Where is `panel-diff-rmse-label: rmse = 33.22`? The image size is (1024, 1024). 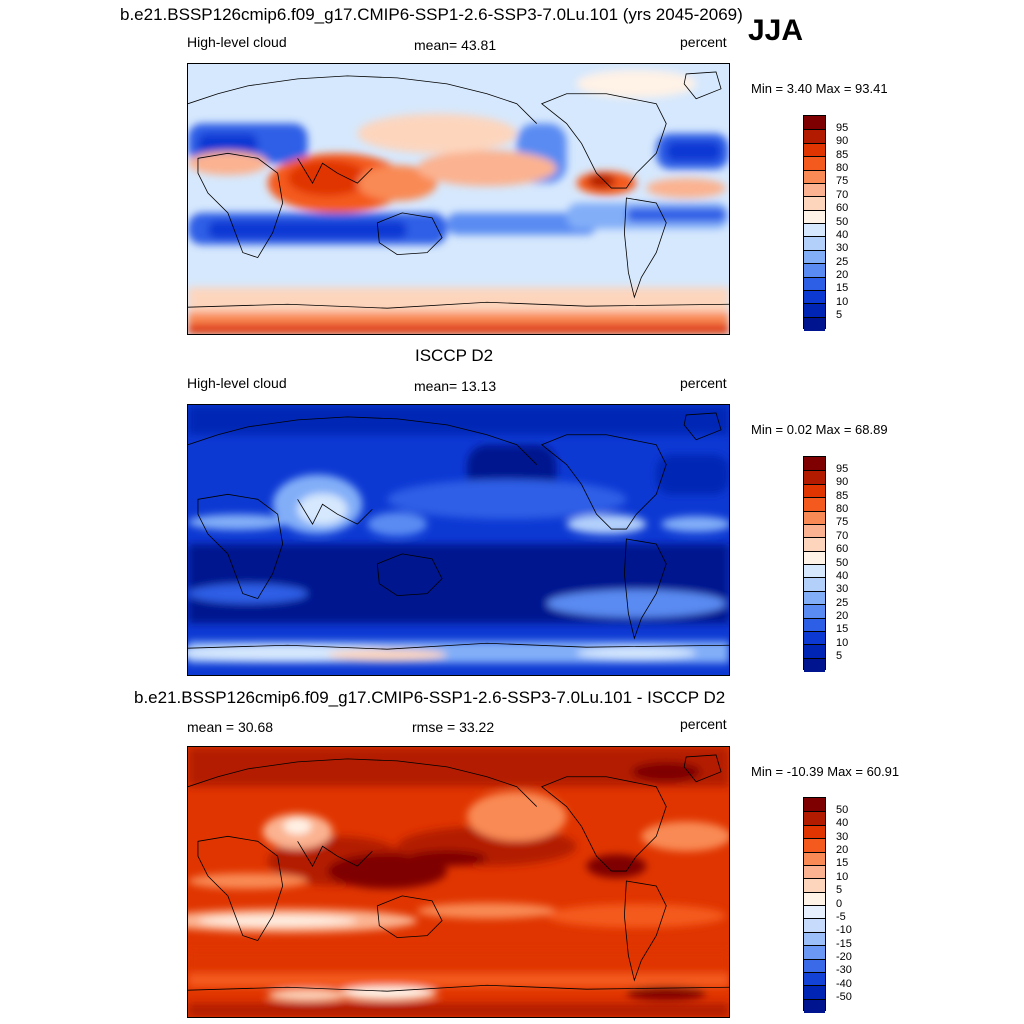 panel-diff-rmse-label: rmse = 33.22 is located at coordinates (453, 727).